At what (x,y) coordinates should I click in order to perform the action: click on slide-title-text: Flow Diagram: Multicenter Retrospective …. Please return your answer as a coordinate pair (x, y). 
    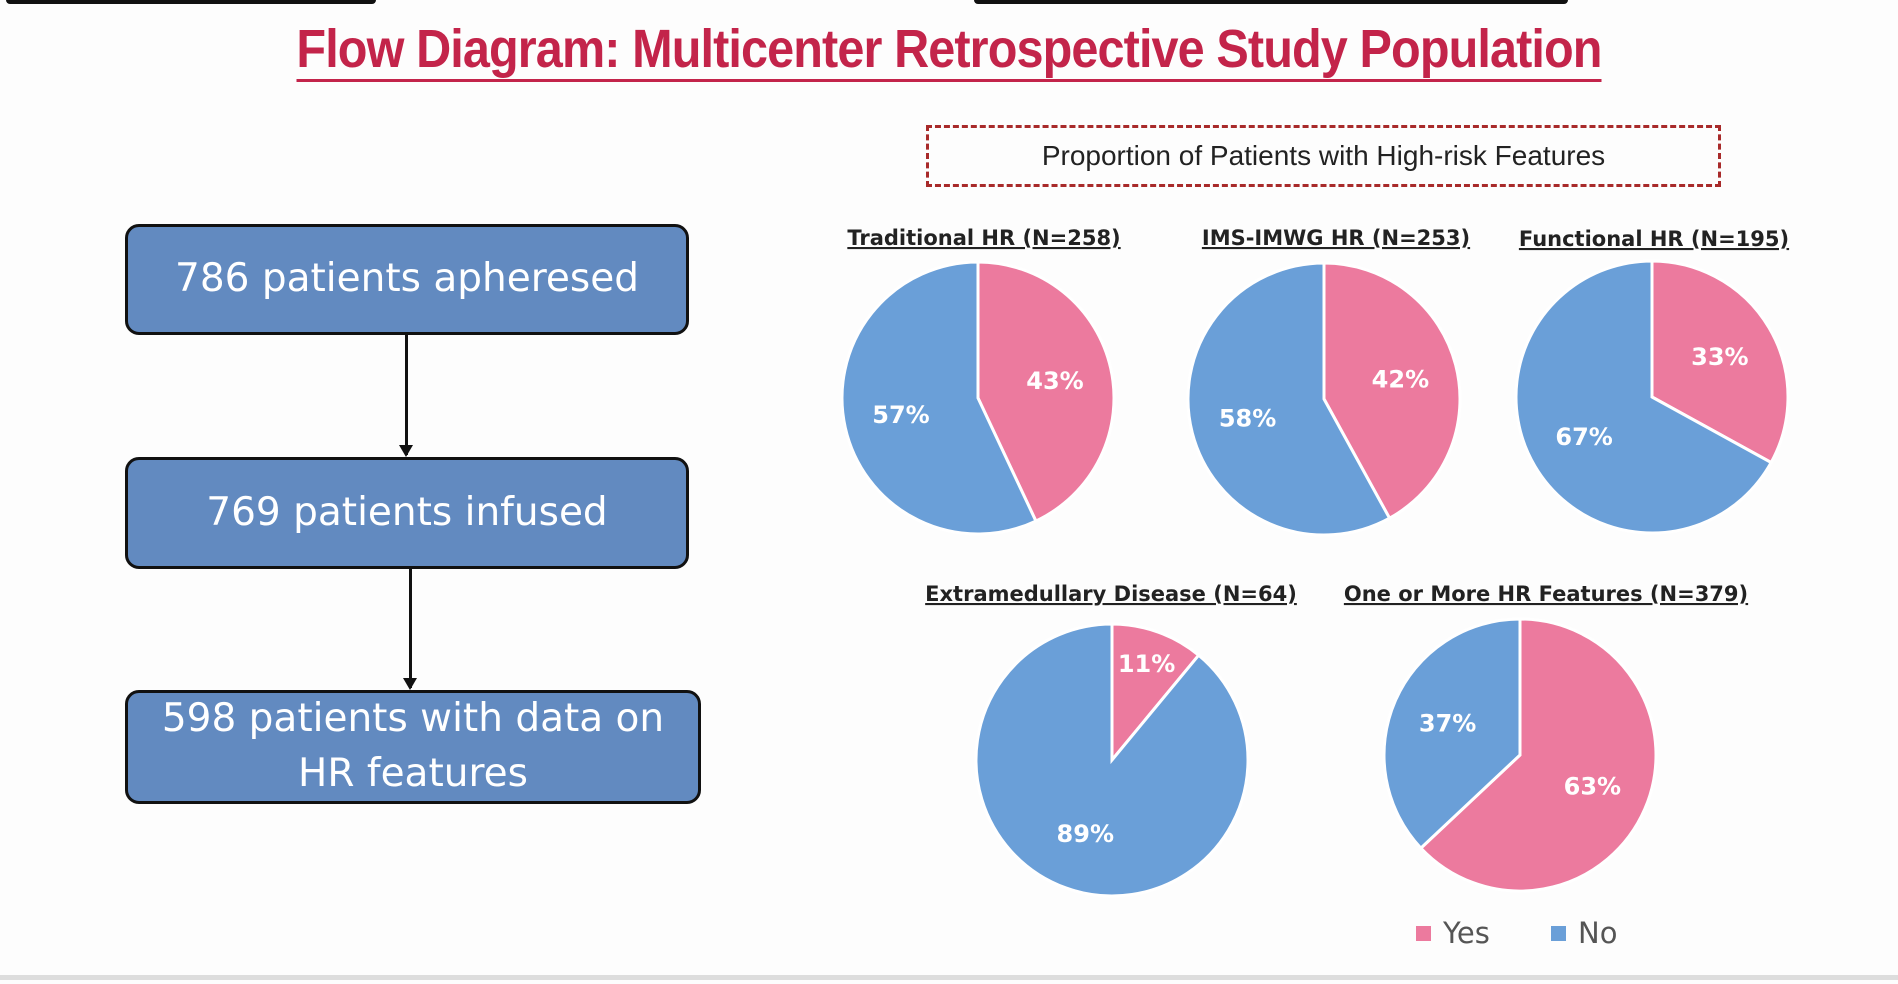
    Looking at the image, I should click on (949, 50).